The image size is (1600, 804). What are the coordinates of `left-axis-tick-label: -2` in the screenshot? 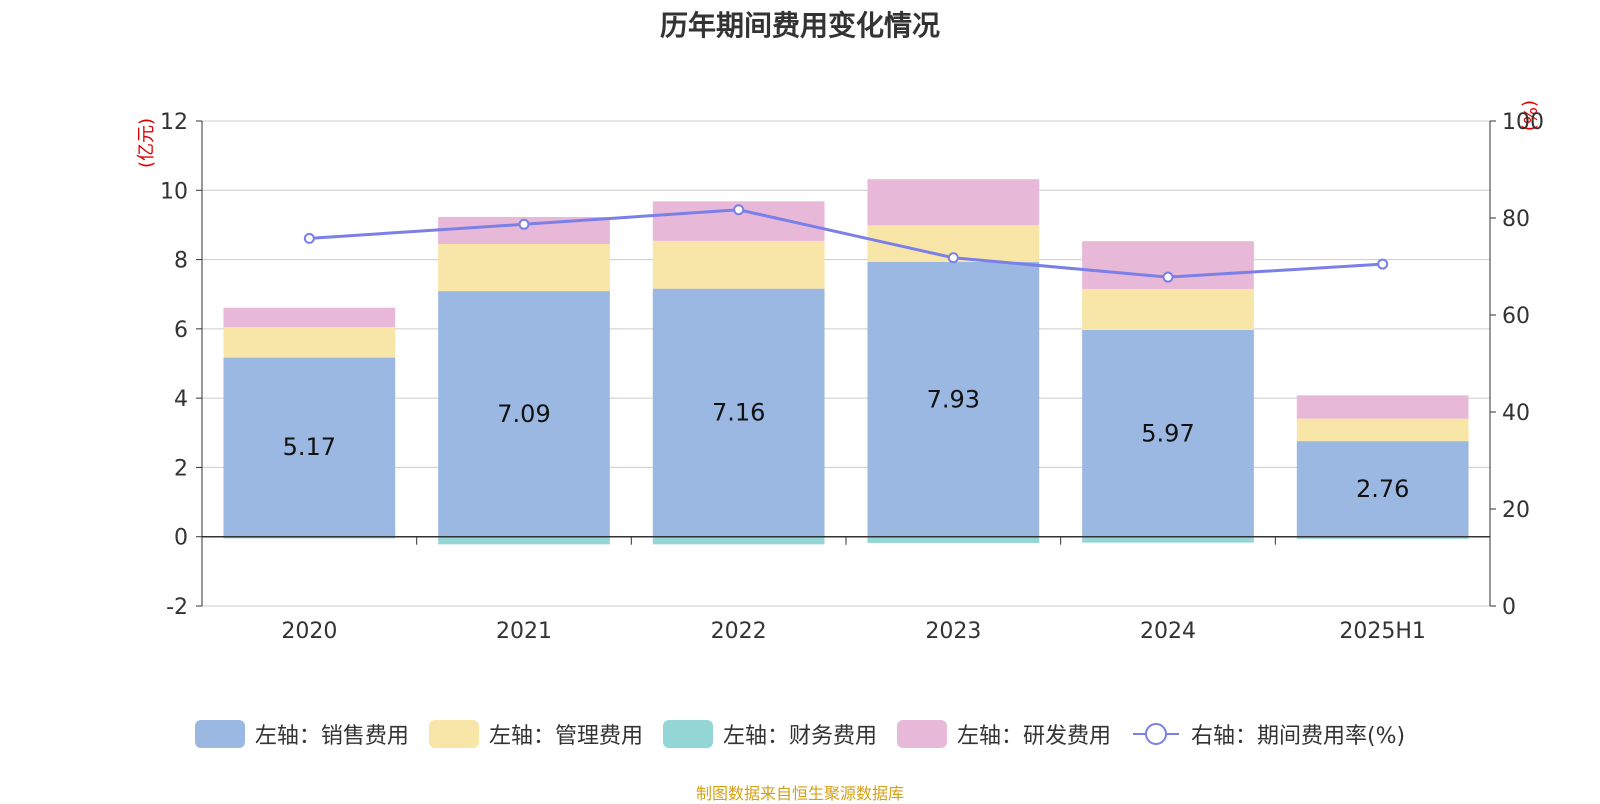 It's located at (177, 607).